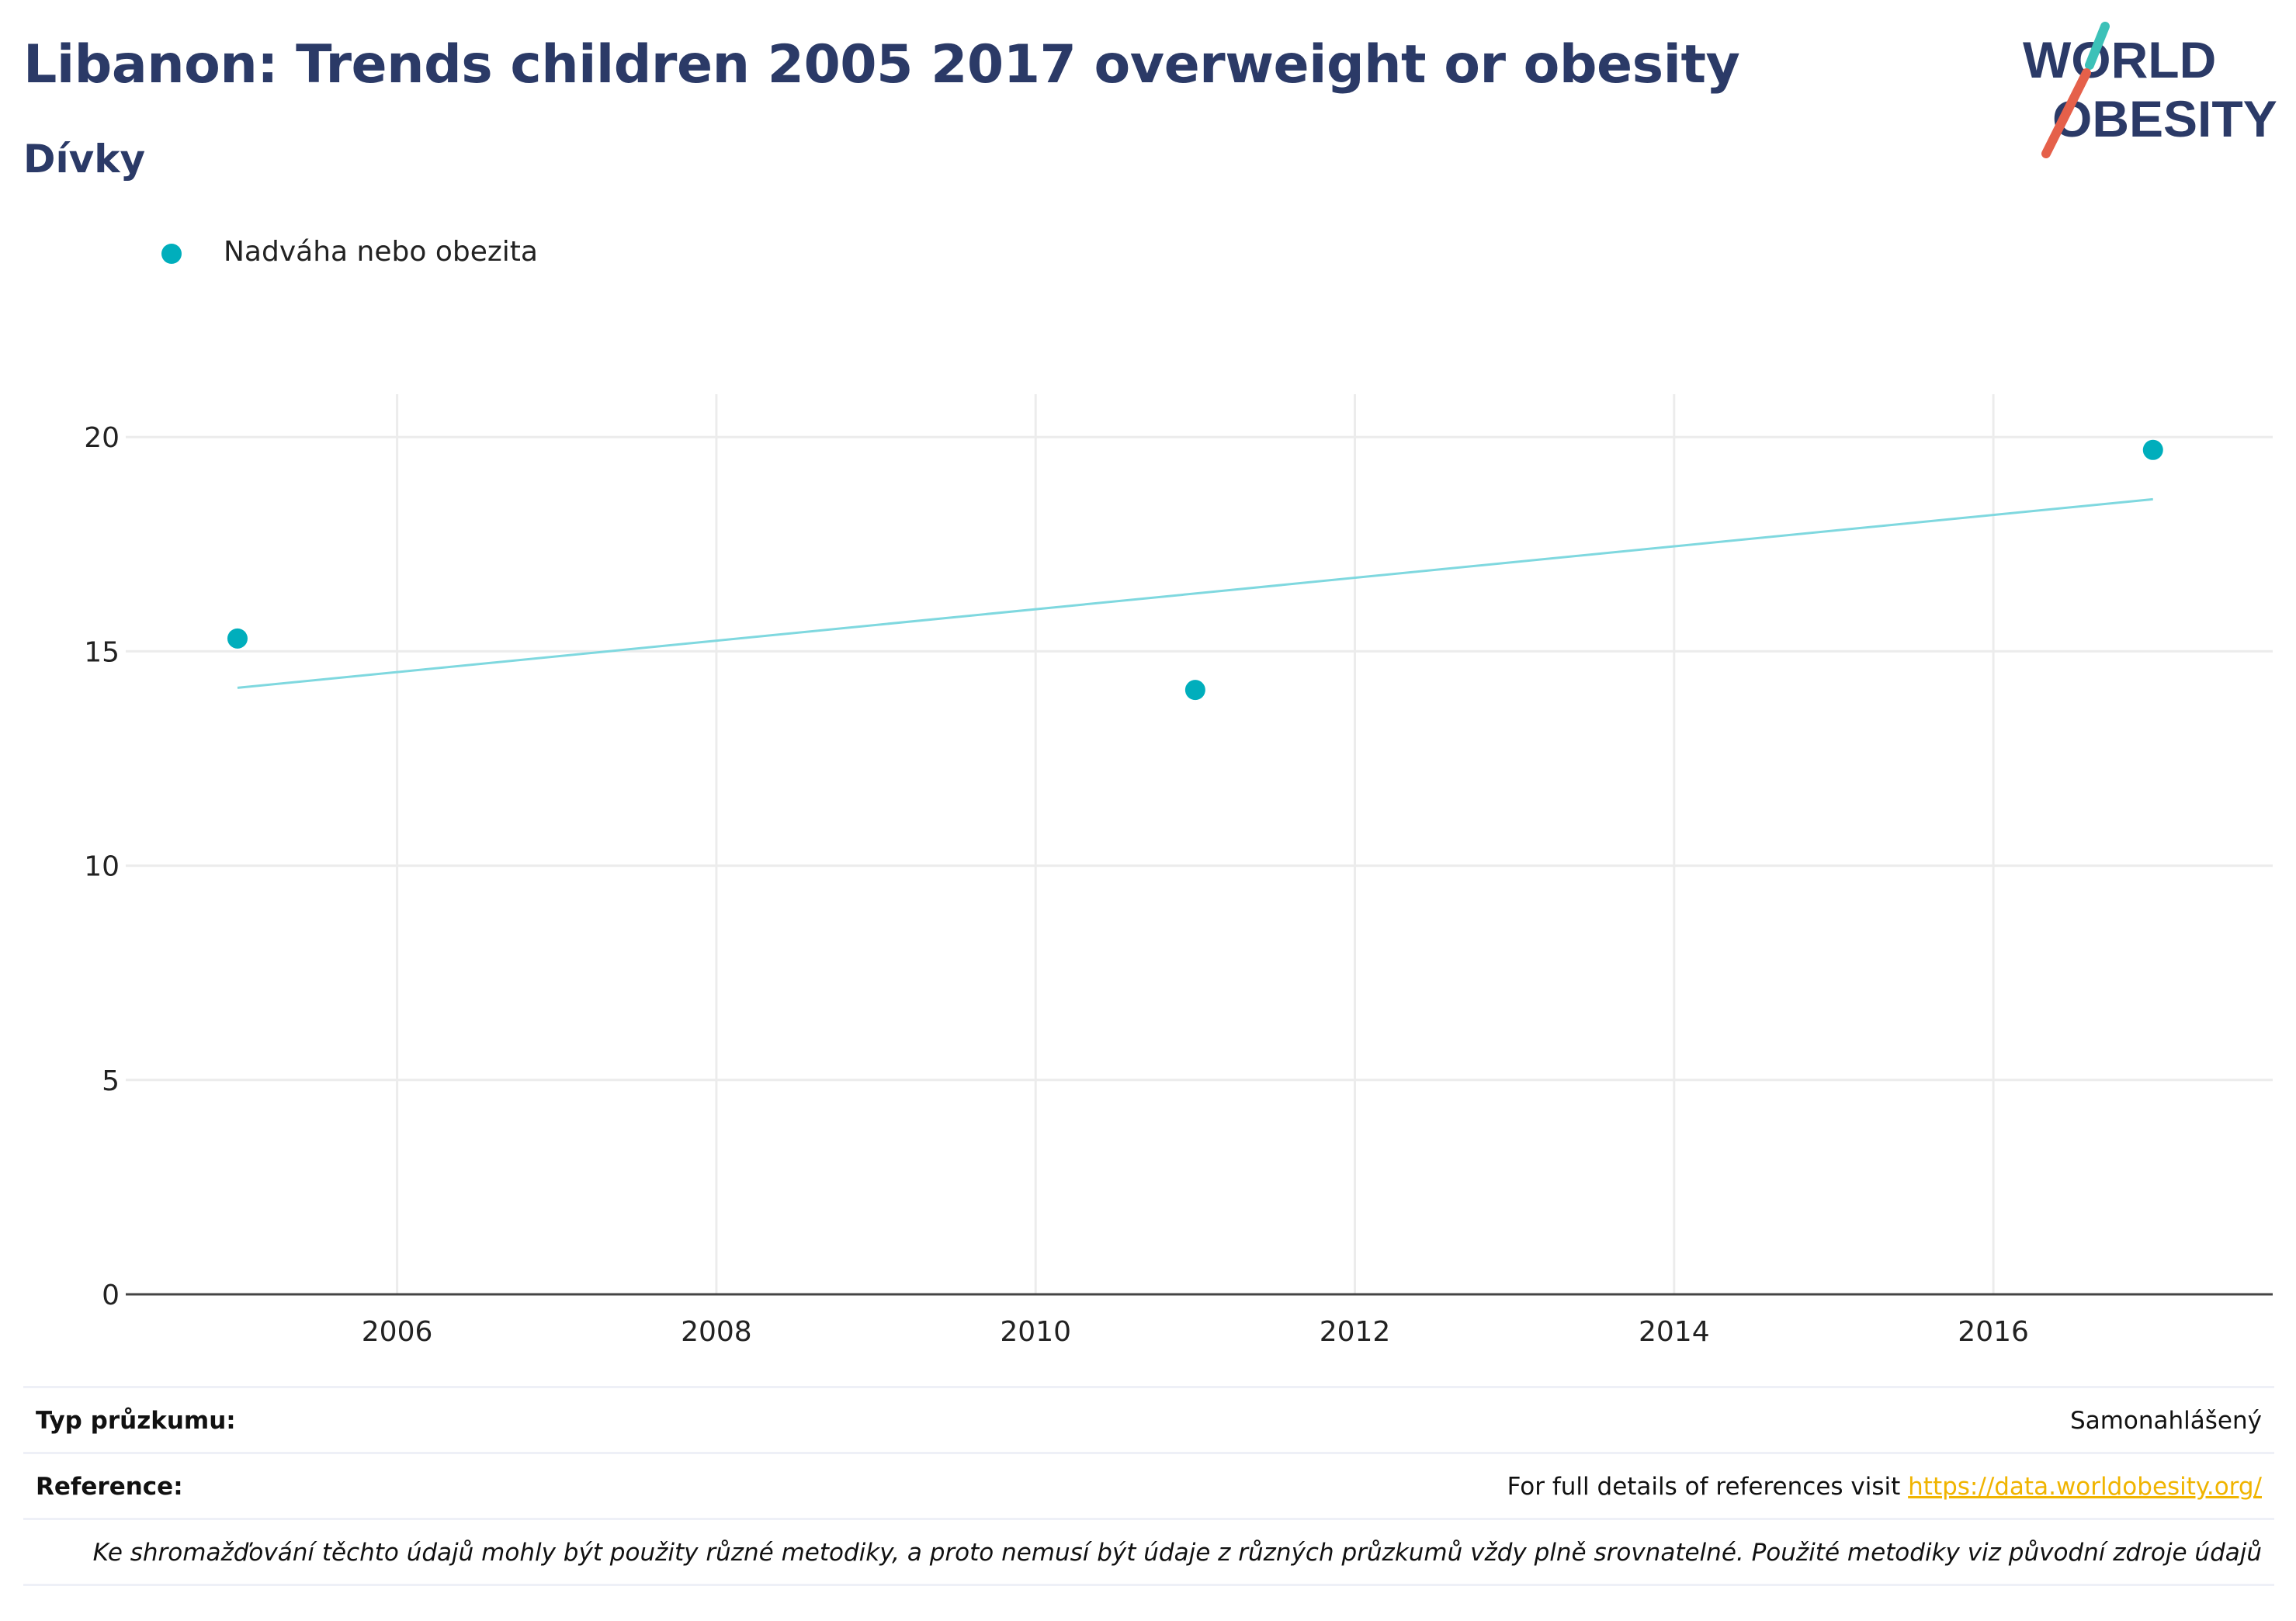 The height and width of the screenshot is (1621, 2296). What do you see at coordinates (1148, 1419) in the screenshot?
I see `survey-type-row: Typ průzkumu: Samonahlášený` at bounding box center [1148, 1419].